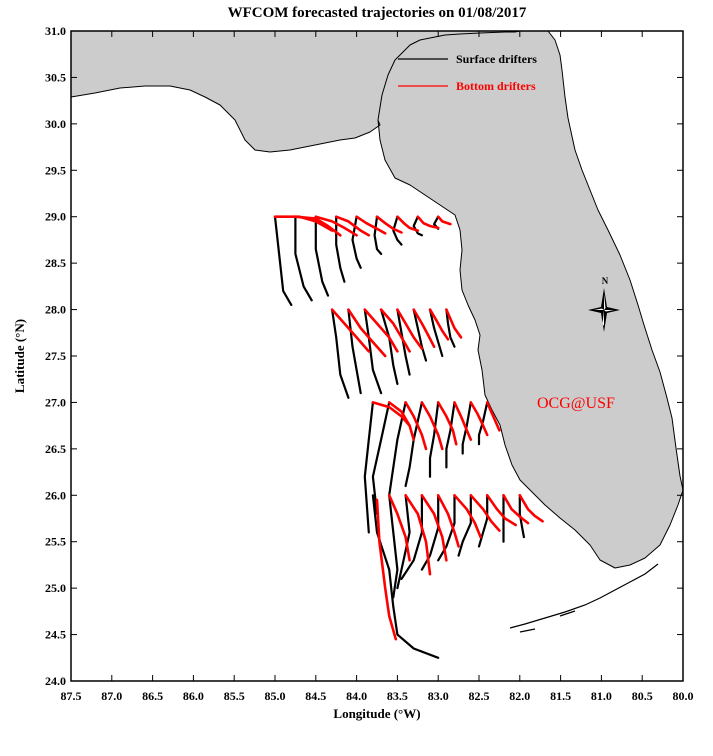 The width and height of the screenshot is (713, 756). What do you see at coordinates (275, 696) in the screenshot?
I see `x-tick-label: 85.0` at bounding box center [275, 696].